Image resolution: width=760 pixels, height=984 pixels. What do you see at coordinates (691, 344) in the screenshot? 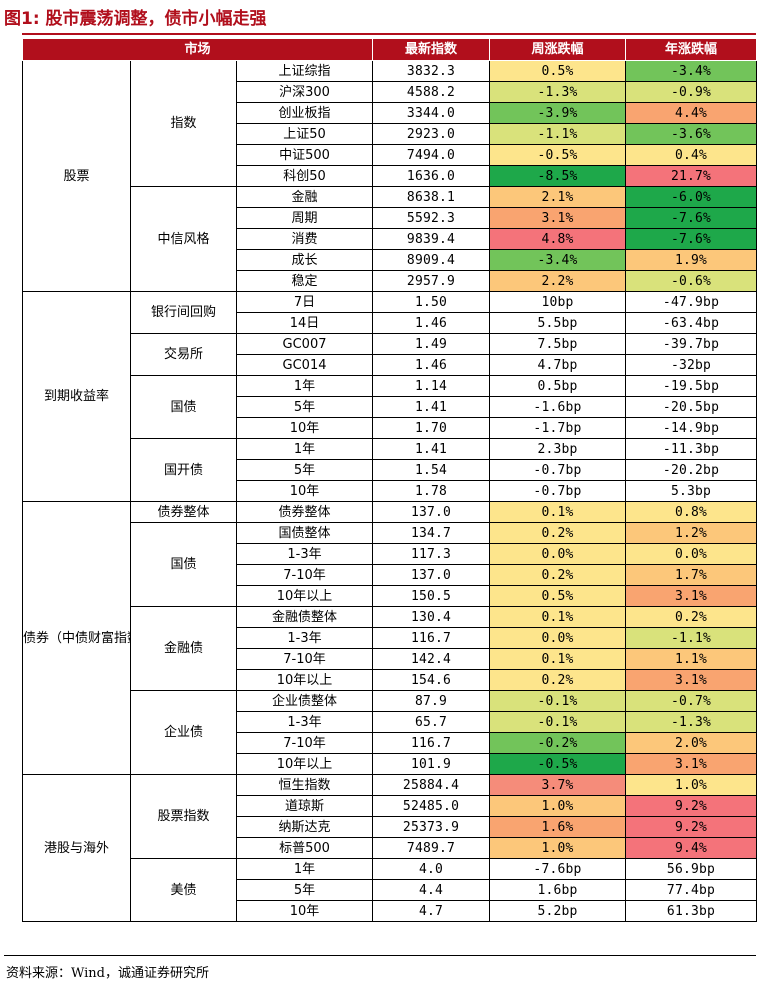
I see `yearly-change-value: -39.7bp` at bounding box center [691, 344].